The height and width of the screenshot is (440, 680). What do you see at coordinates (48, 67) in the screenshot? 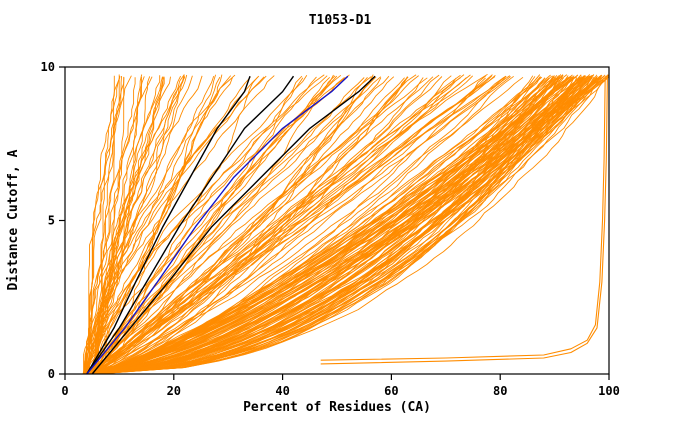
I see `y-tick-label: 10` at bounding box center [48, 67].